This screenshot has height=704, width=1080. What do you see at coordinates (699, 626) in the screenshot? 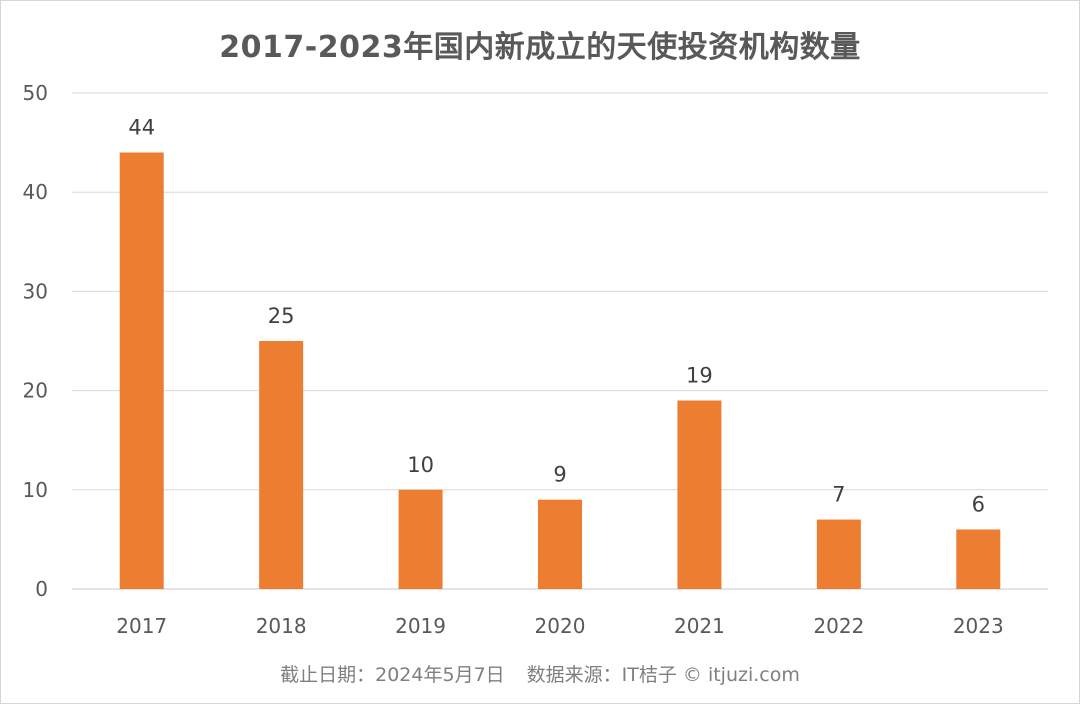
I see `x-tick-label: 2021` at bounding box center [699, 626].